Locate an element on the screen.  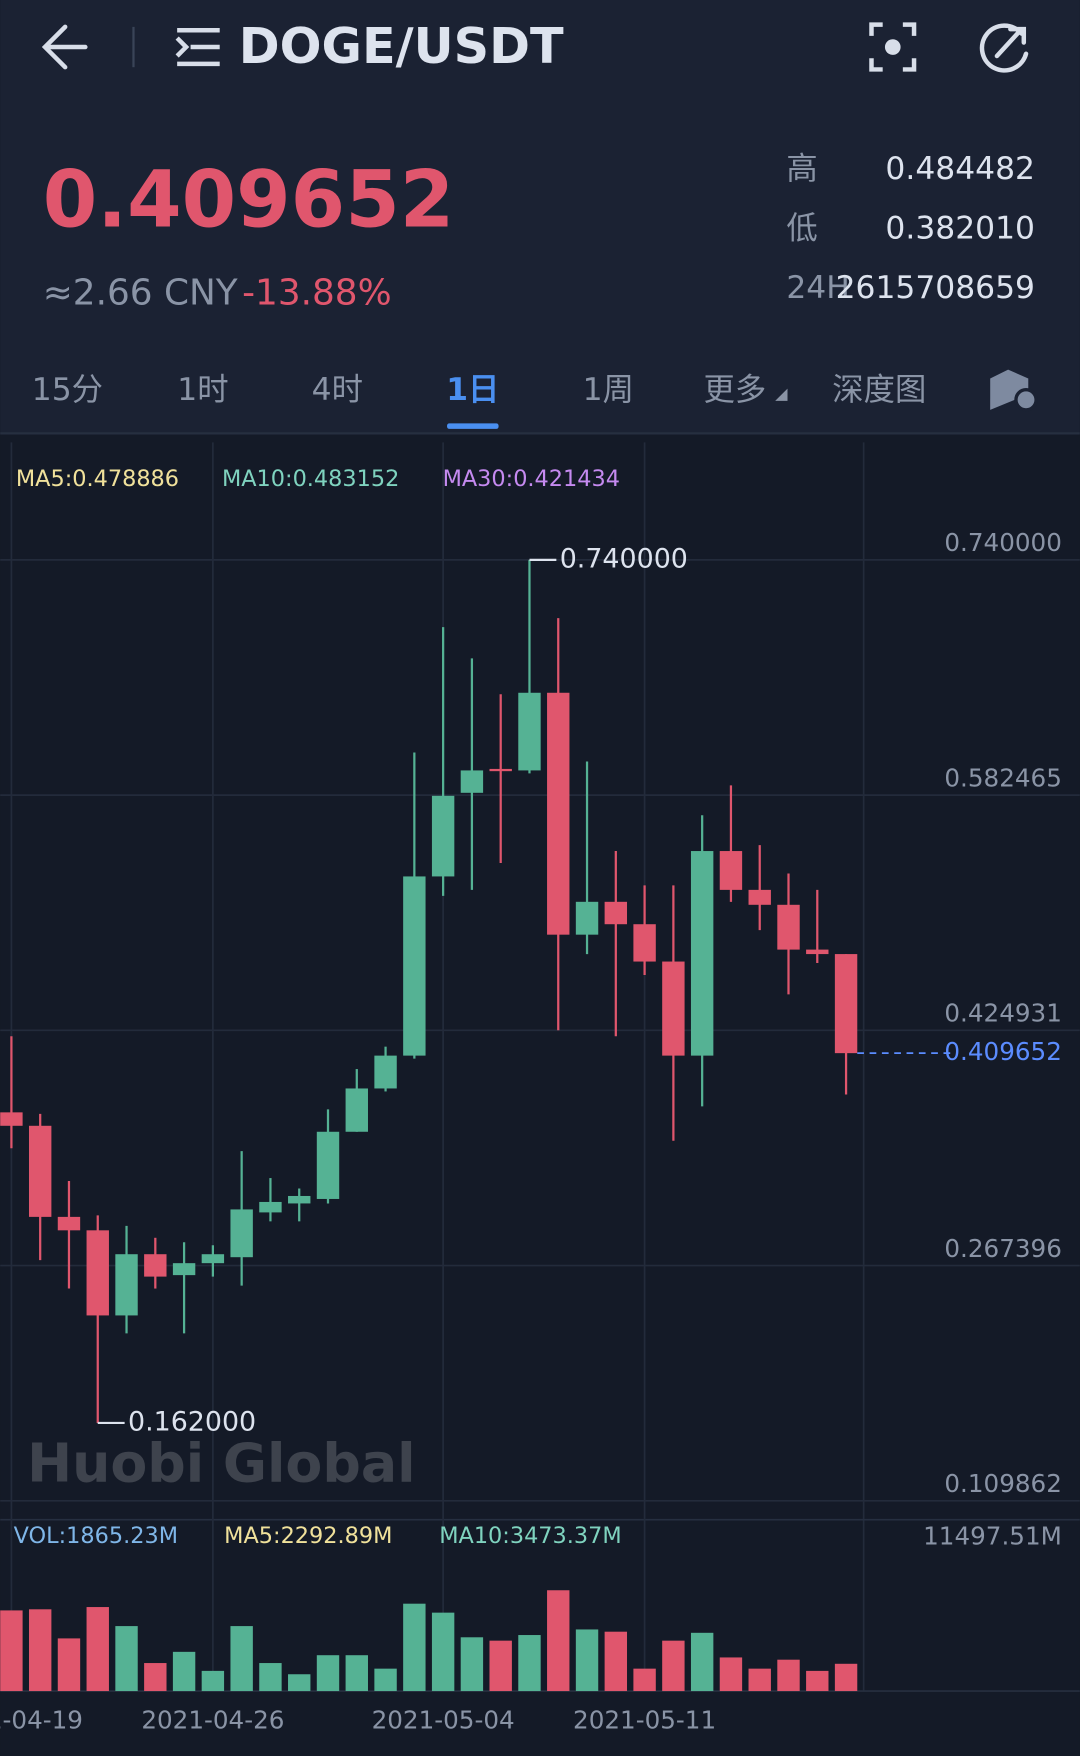
y-tick-label: 0.267396 is located at coordinates (1003, 1248).